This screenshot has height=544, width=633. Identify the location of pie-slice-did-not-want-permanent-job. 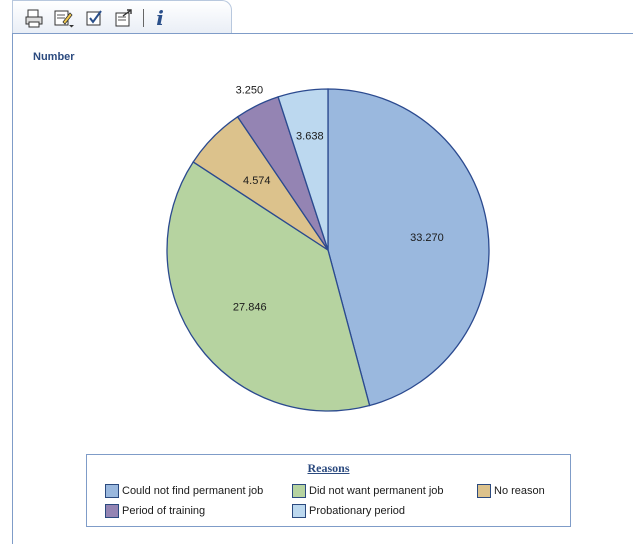
(268, 286).